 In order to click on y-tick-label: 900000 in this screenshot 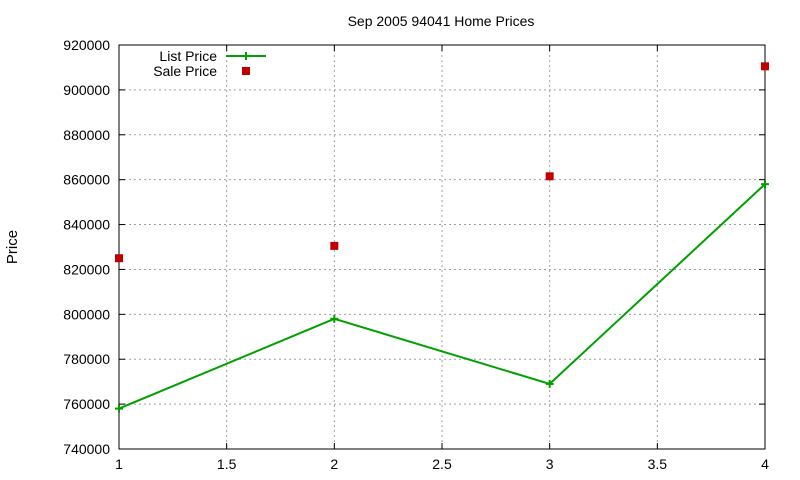, I will do `click(86, 90)`.